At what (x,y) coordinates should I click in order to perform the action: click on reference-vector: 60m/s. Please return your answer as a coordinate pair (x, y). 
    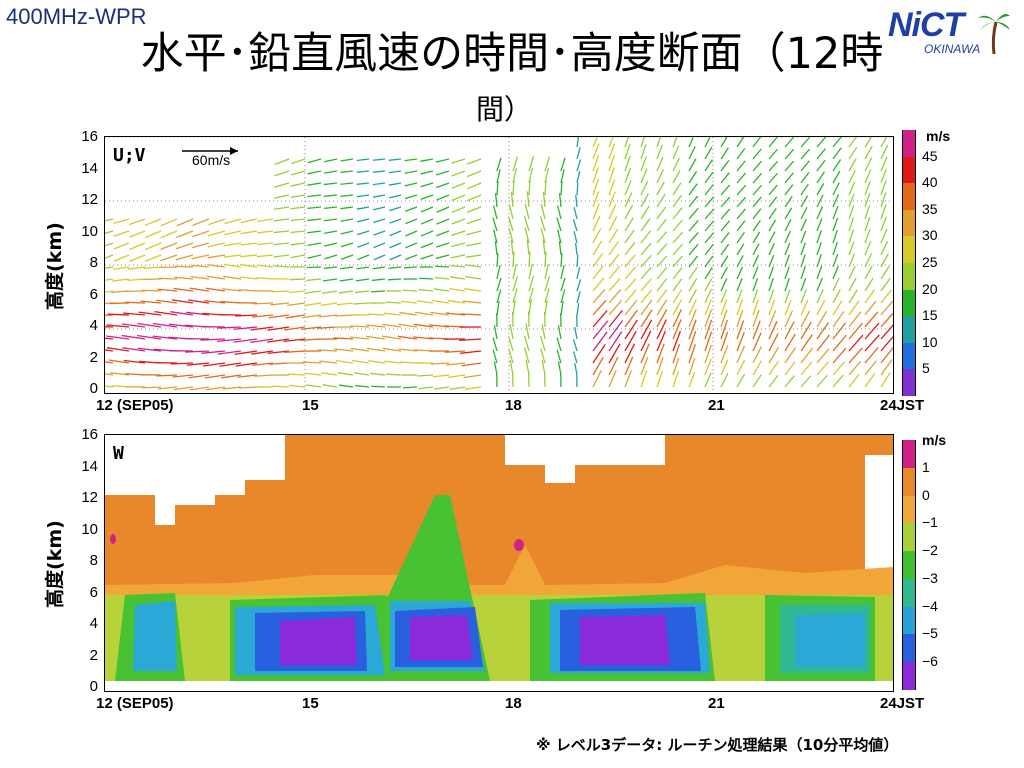
    Looking at the image, I should click on (228, 157).